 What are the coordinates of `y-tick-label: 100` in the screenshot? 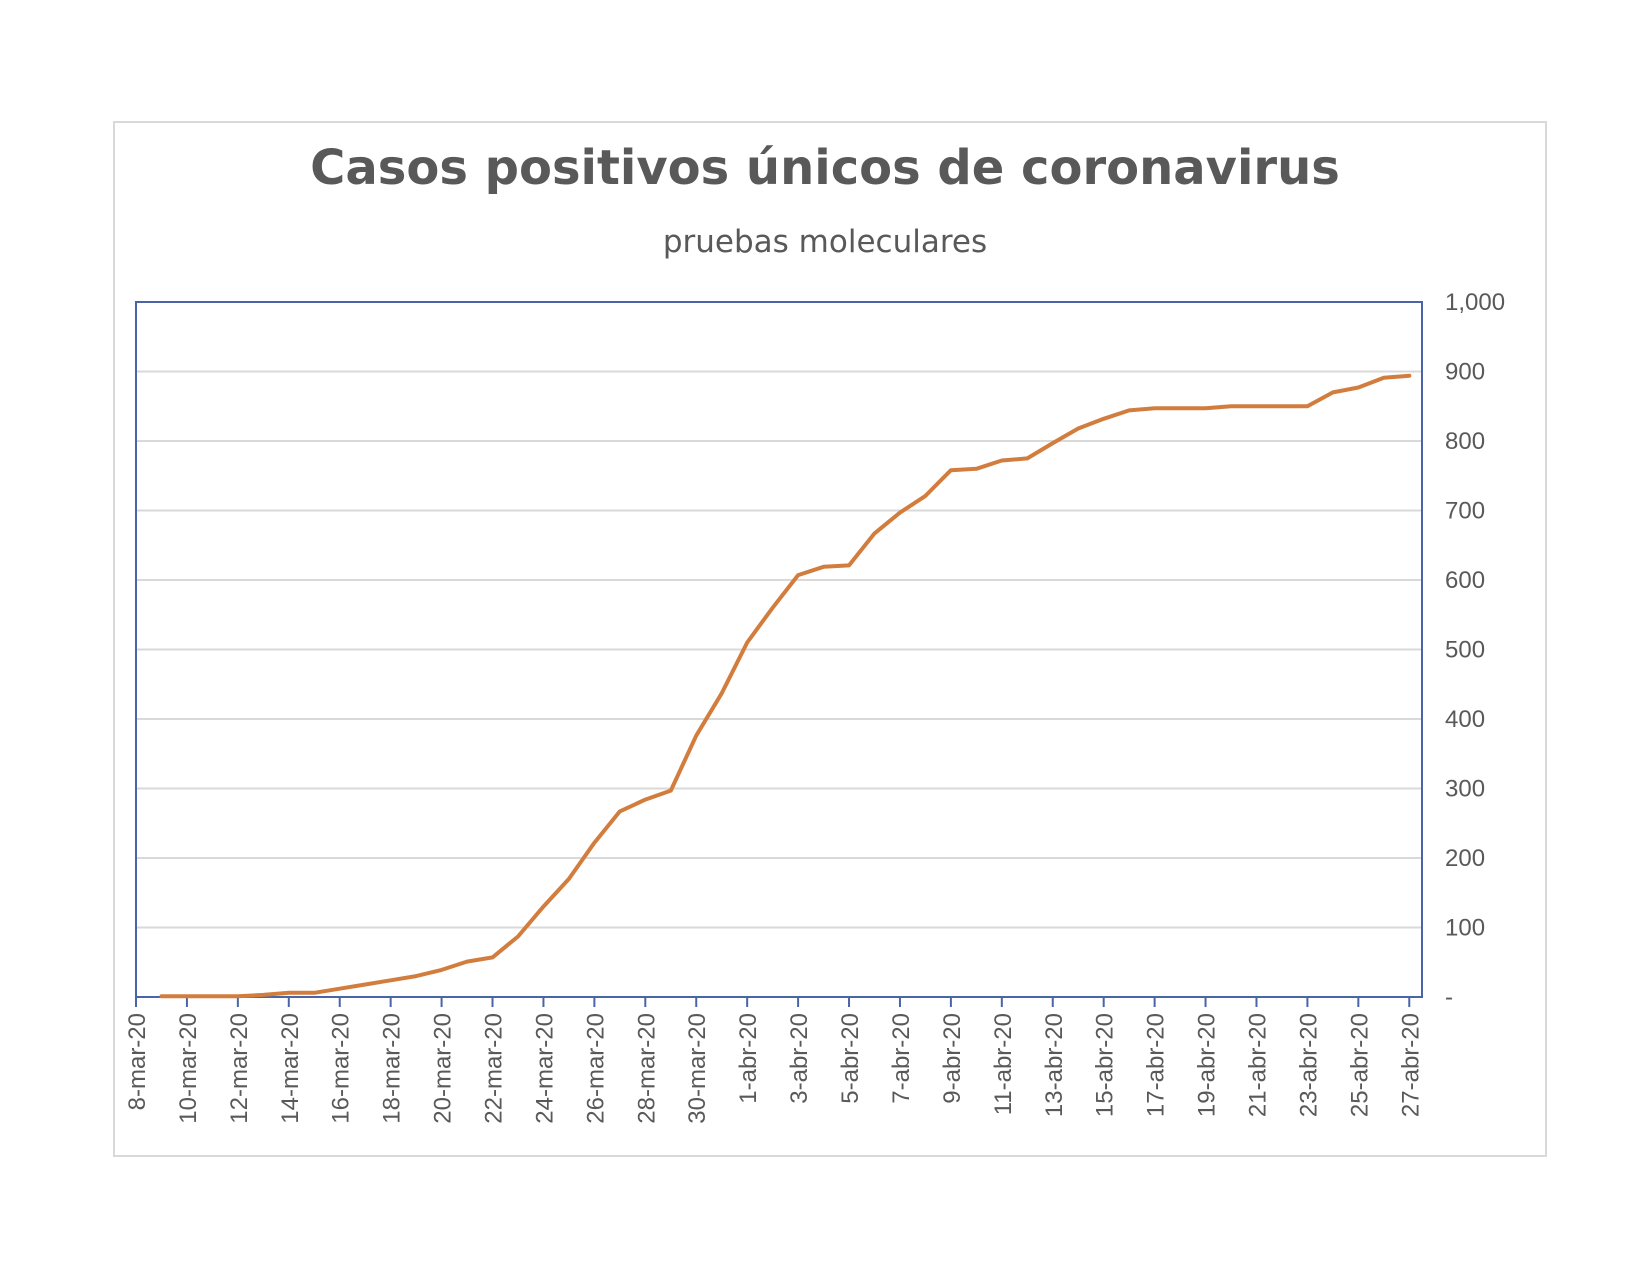 It's located at (1465, 928).